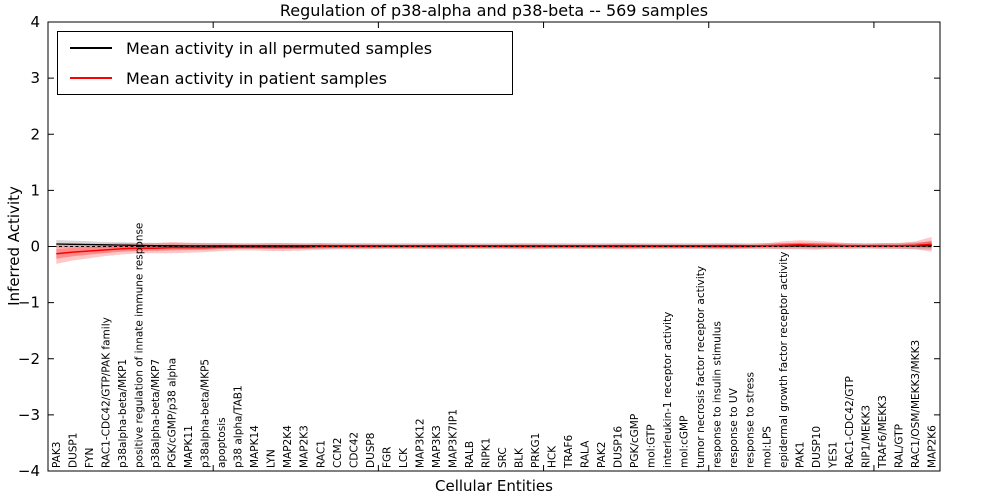  I want to click on x-category-label: MAP3K3, so click(437, 446).